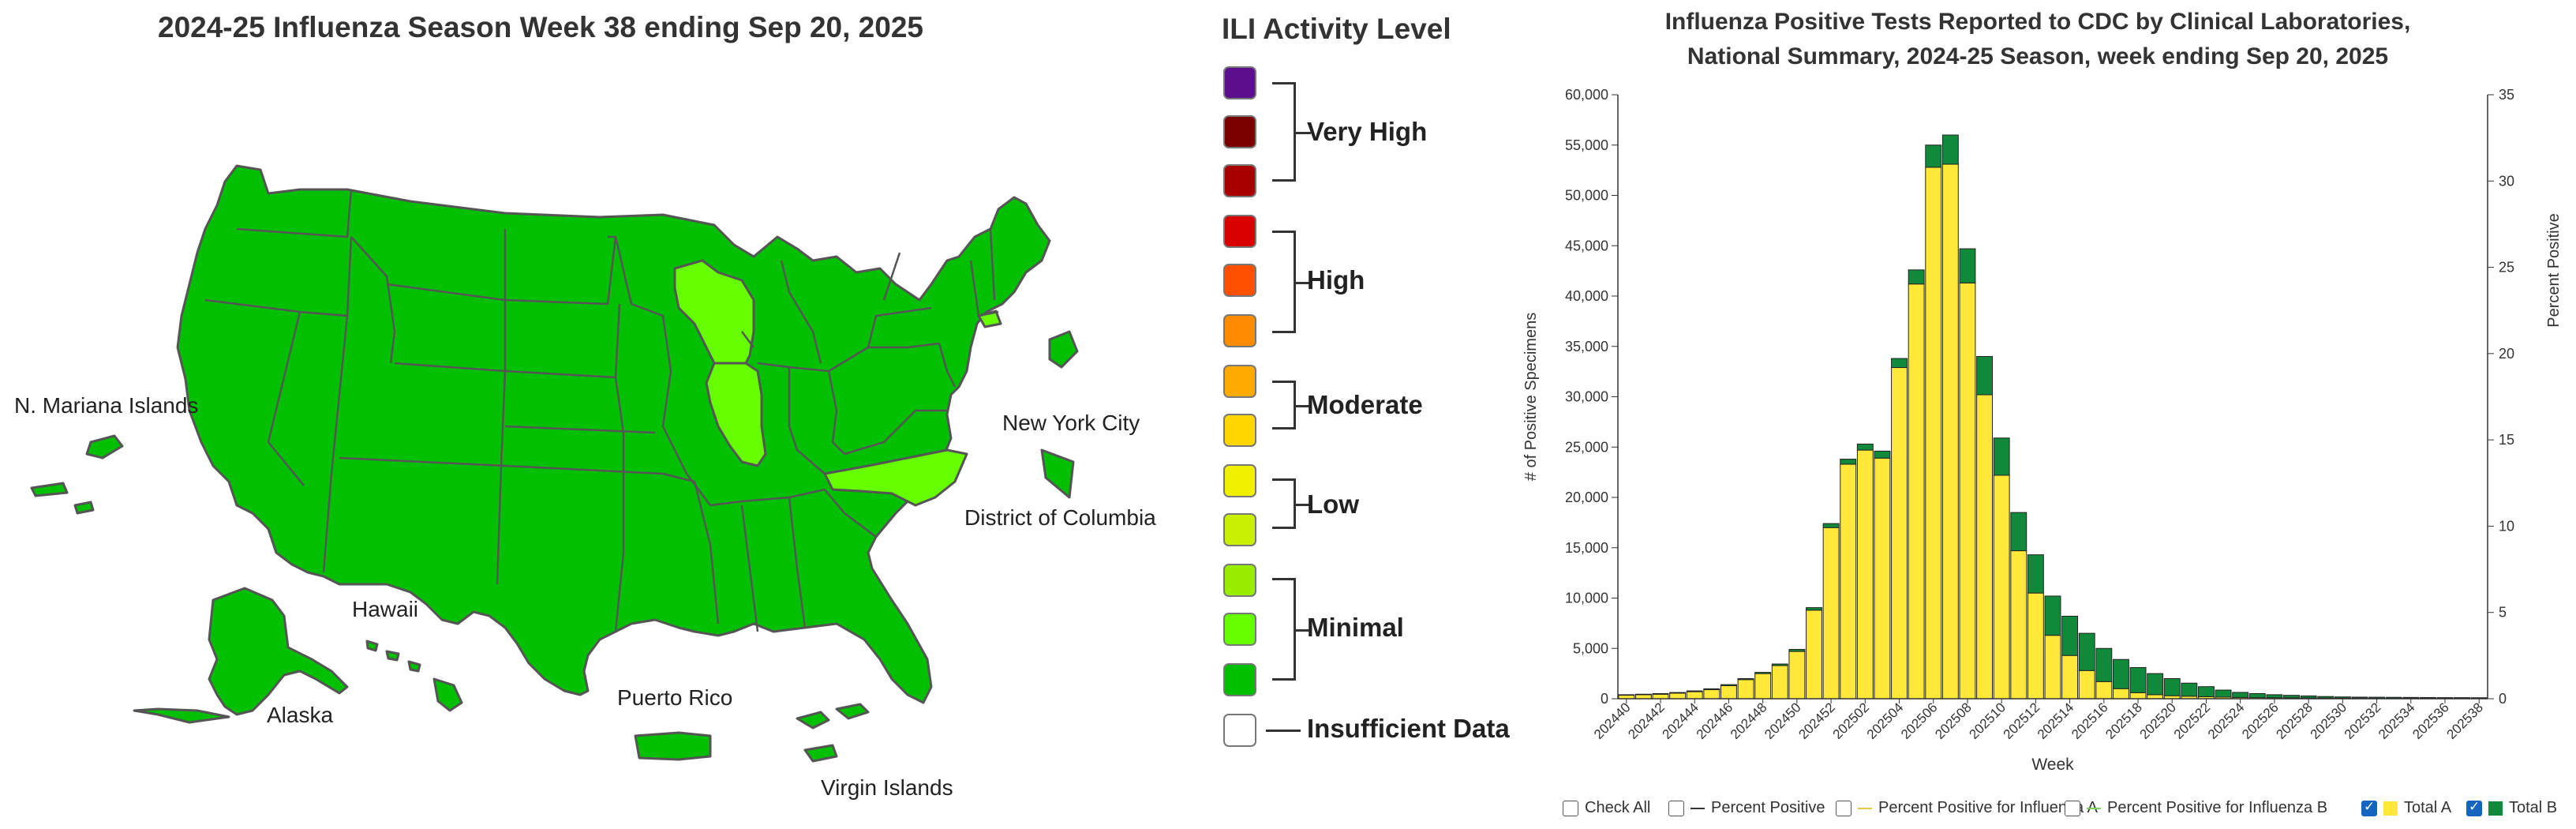 The height and width of the screenshot is (829, 2576). Describe the element at coordinates (813, 720) in the screenshot. I see `virgin-islands` at that location.